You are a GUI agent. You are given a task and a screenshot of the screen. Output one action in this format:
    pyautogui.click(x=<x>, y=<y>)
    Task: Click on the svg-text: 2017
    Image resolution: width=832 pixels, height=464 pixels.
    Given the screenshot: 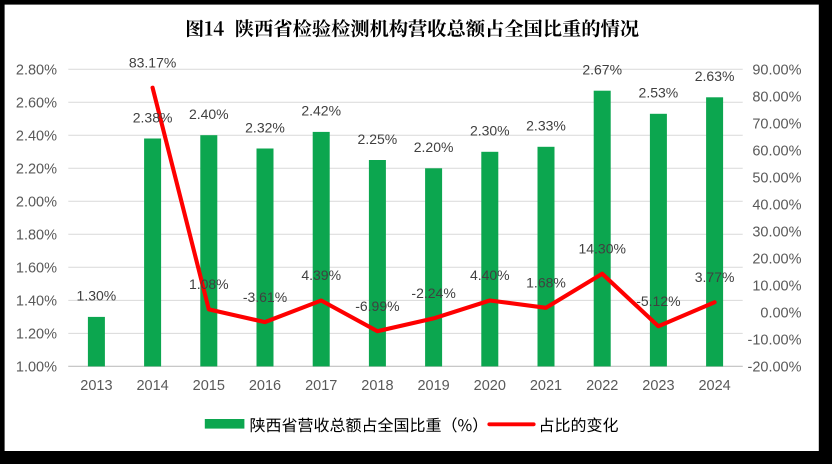 What is the action you would take?
    pyautogui.click(x=321, y=386)
    